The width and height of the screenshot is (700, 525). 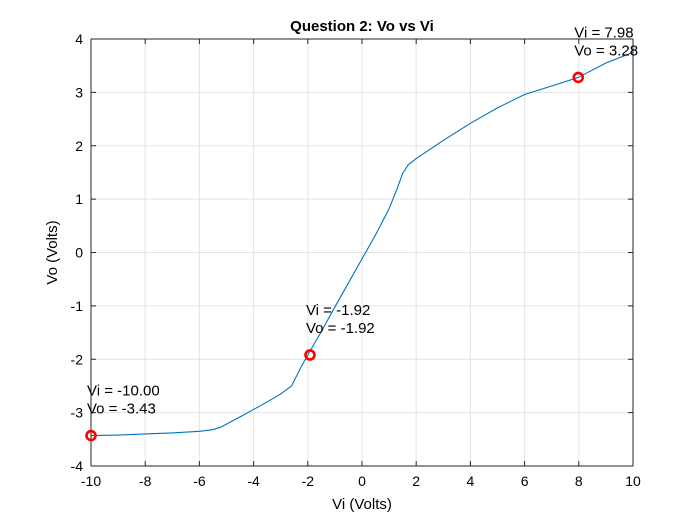 I want to click on y-tick-label: -4, so click(x=77, y=466).